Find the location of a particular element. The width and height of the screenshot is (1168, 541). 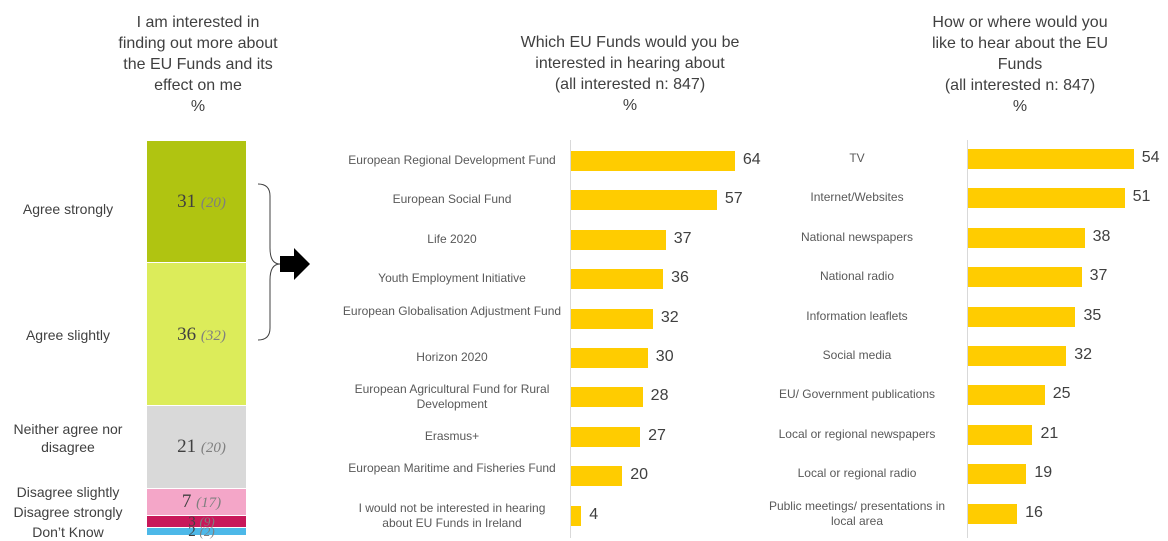

stack-value: 2 is located at coordinates (194, 532).